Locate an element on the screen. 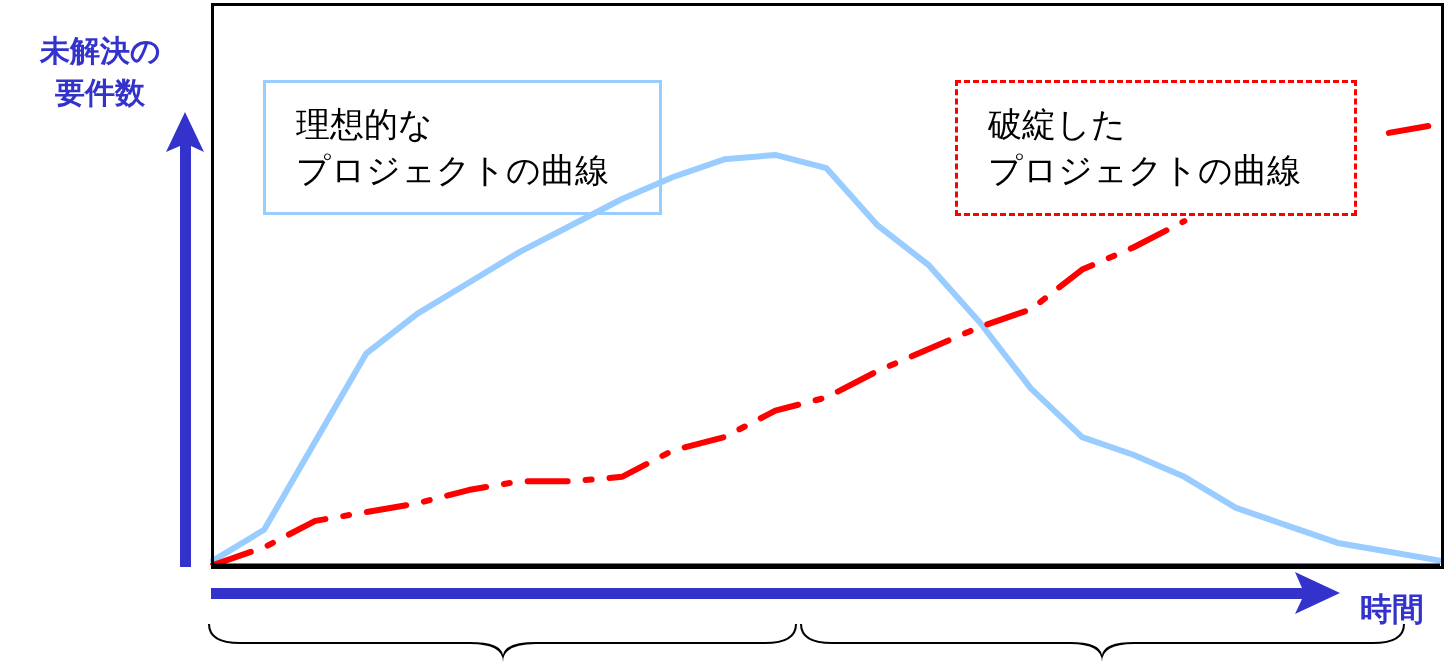 This screenshot has width=1452, height=667. y-axis-title: 未解決の要件数 is located at coordinates (100, 72).